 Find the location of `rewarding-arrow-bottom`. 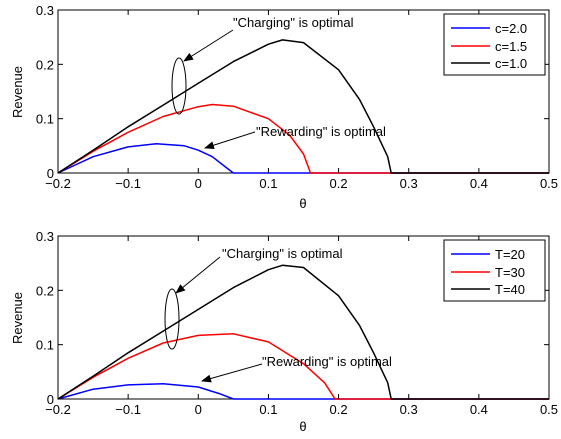

rewarding-arrow-bottom is located at coordinates (232, 373).